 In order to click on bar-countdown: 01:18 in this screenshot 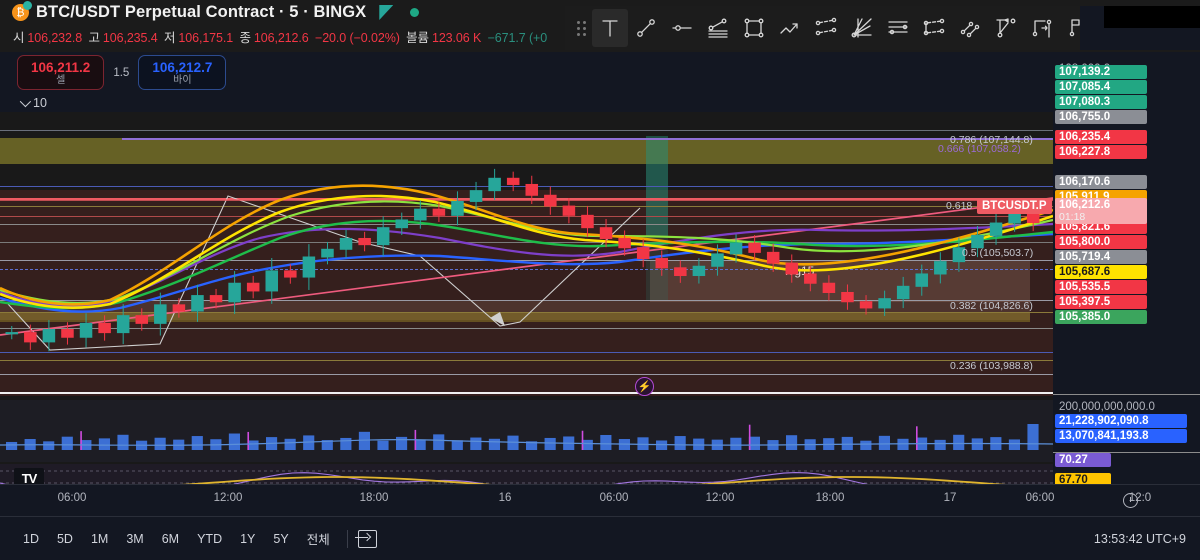, I will do `click(1072, 217)`.